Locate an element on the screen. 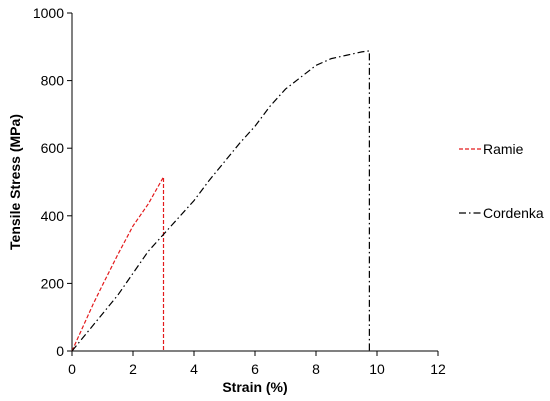 Image resolution: width=550 pixels, height=401 pixels. x-tick-label: 4 is located at coordinates (194, 369).